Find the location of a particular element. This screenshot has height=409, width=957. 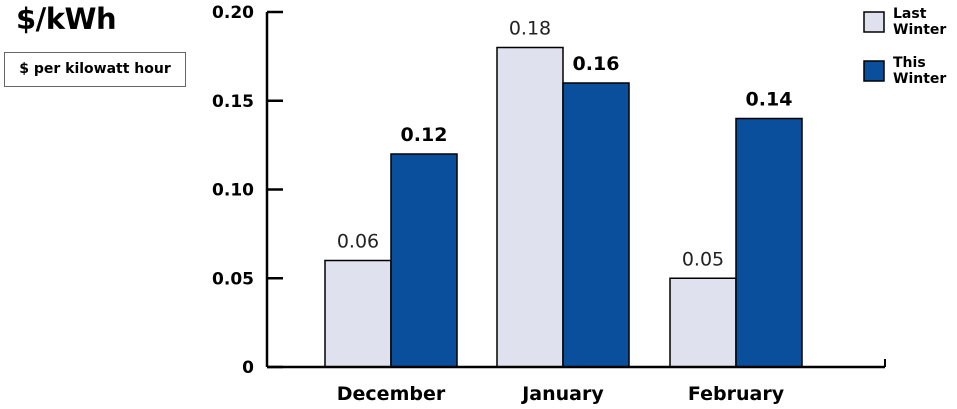

data-label-this-winter-february: 0.14 is located at coordinates (769, 100).